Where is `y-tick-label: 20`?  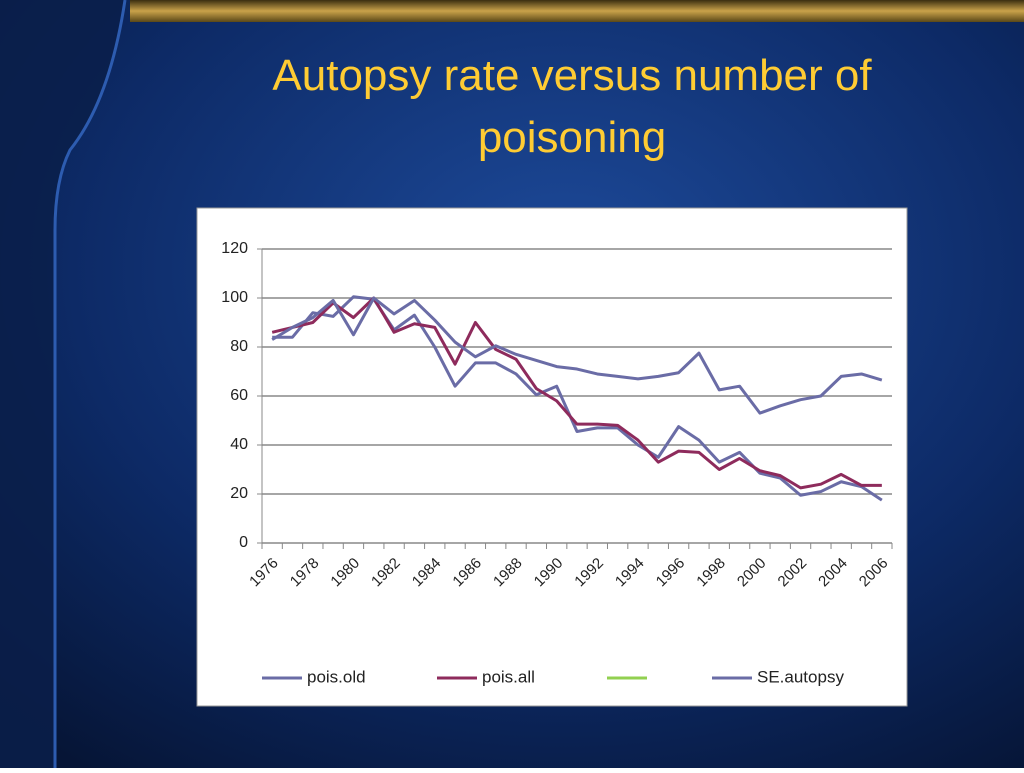 y-tick-label: 20 is located at coordinates (239, 493).